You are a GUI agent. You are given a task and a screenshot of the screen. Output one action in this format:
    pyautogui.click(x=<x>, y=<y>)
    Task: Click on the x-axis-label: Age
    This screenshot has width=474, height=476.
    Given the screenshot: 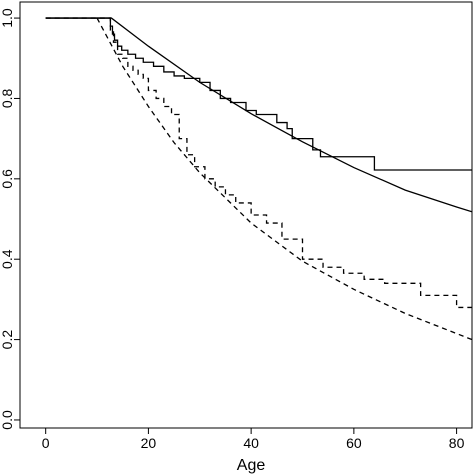 What is the action you would take?
    pyautogui.click(x=251, y=465)
    